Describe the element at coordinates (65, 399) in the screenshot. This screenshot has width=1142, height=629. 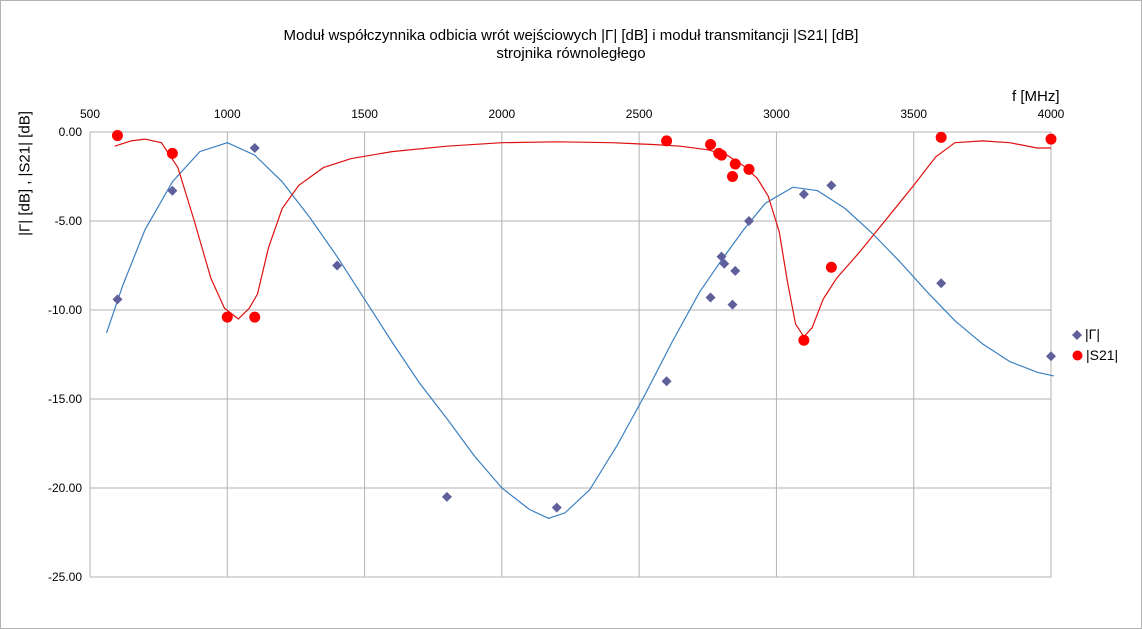
I see `y-tick-label: -15.00` at that location.